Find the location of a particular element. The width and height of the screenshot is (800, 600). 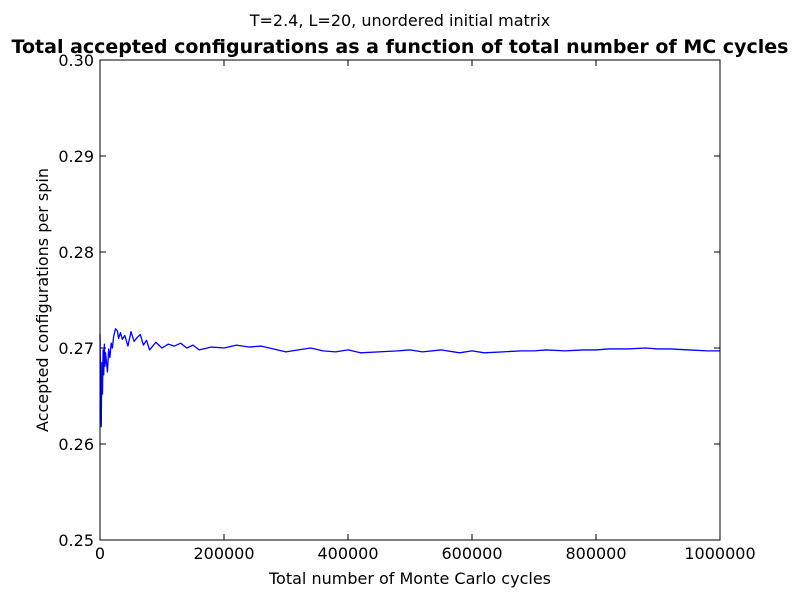

y-tick-label: 0.30 is located at coordinates (76, 60).